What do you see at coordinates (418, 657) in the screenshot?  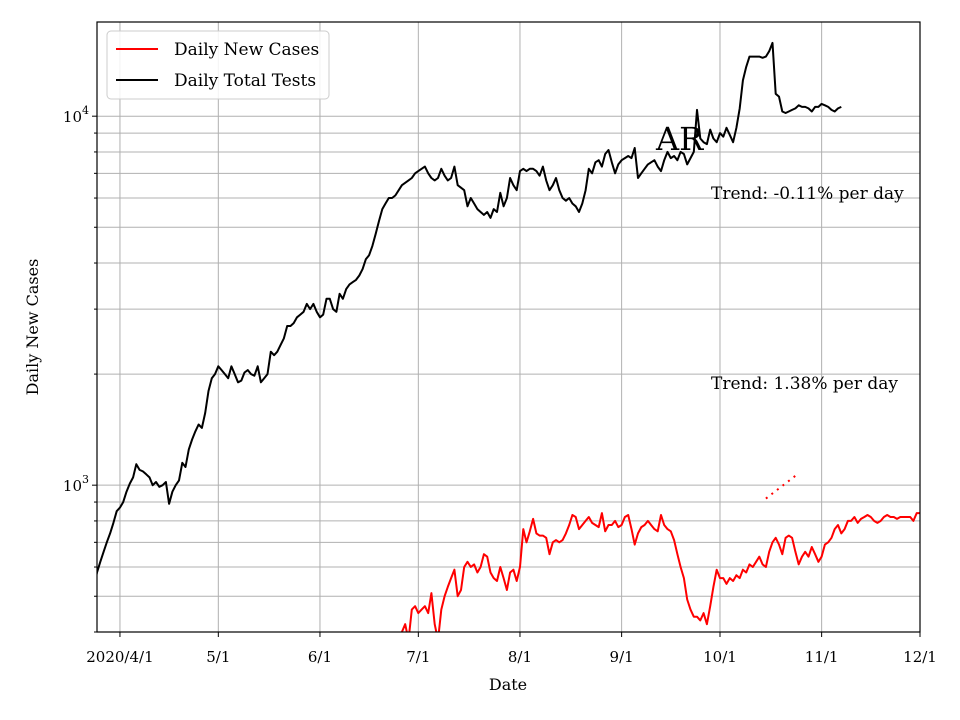 I see `x-tick-label: 7/1` at bounding box center [418, 657].